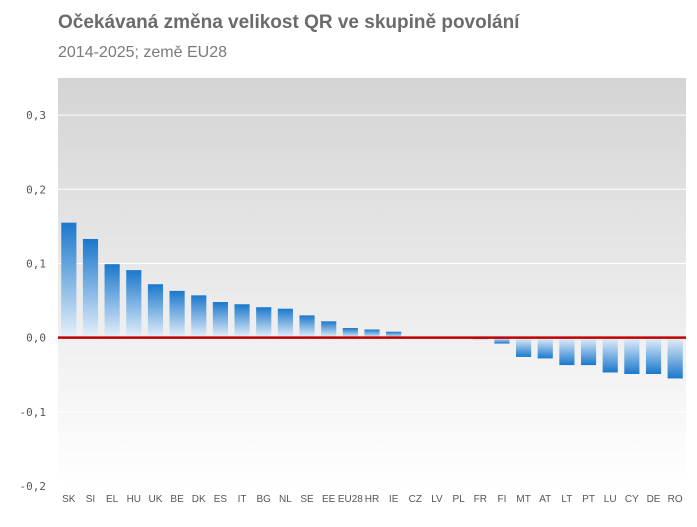 This screenshot has height=527, width=697. I want to click on bar-ie, so click(394, 334).